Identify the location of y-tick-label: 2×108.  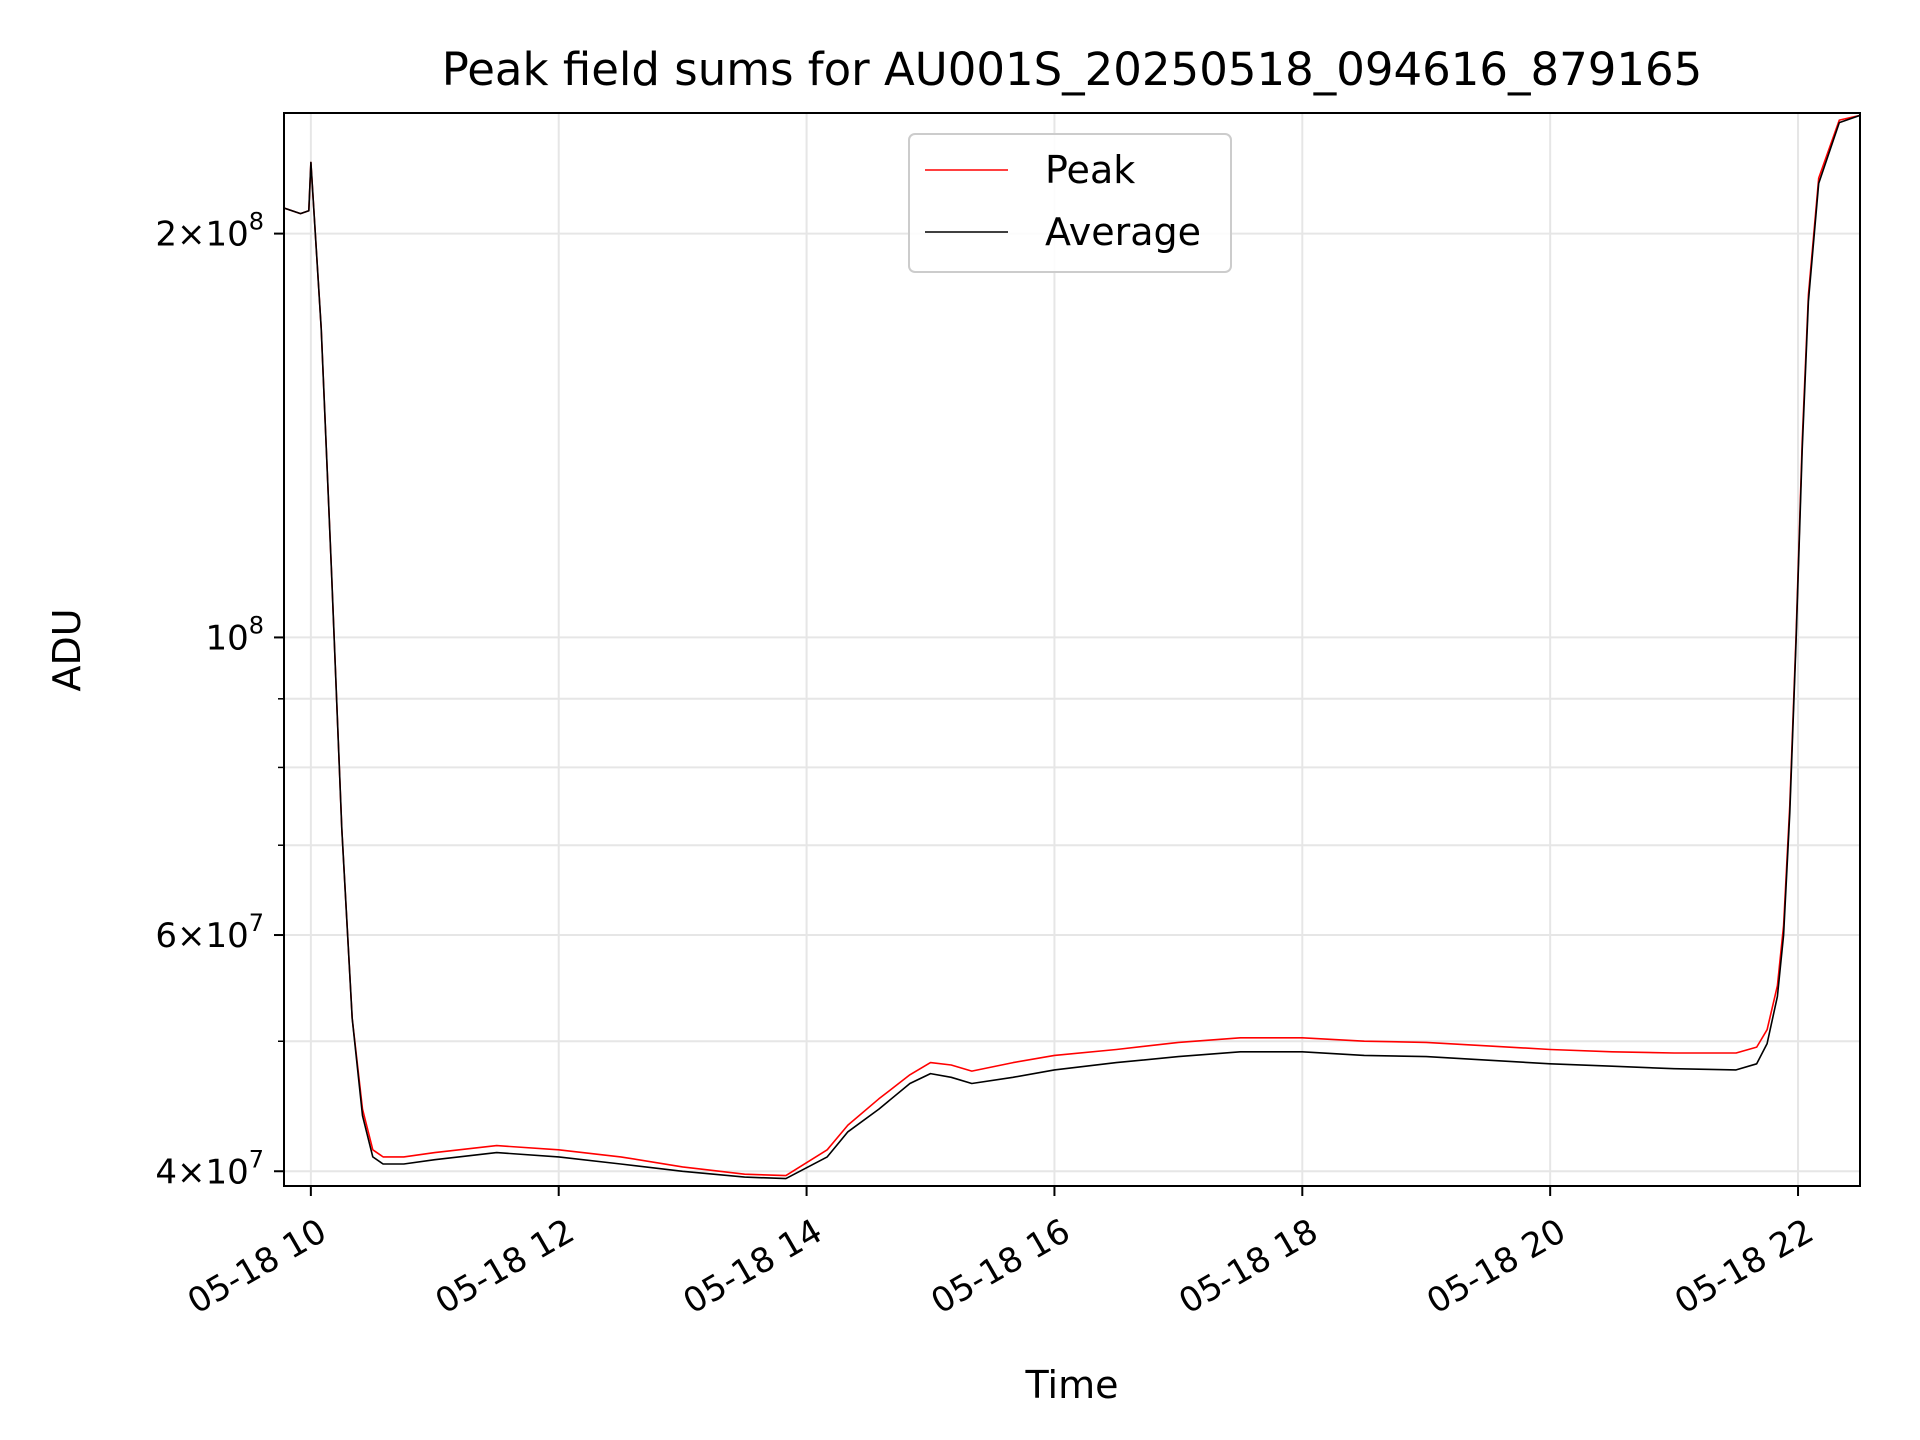
(209, 231).